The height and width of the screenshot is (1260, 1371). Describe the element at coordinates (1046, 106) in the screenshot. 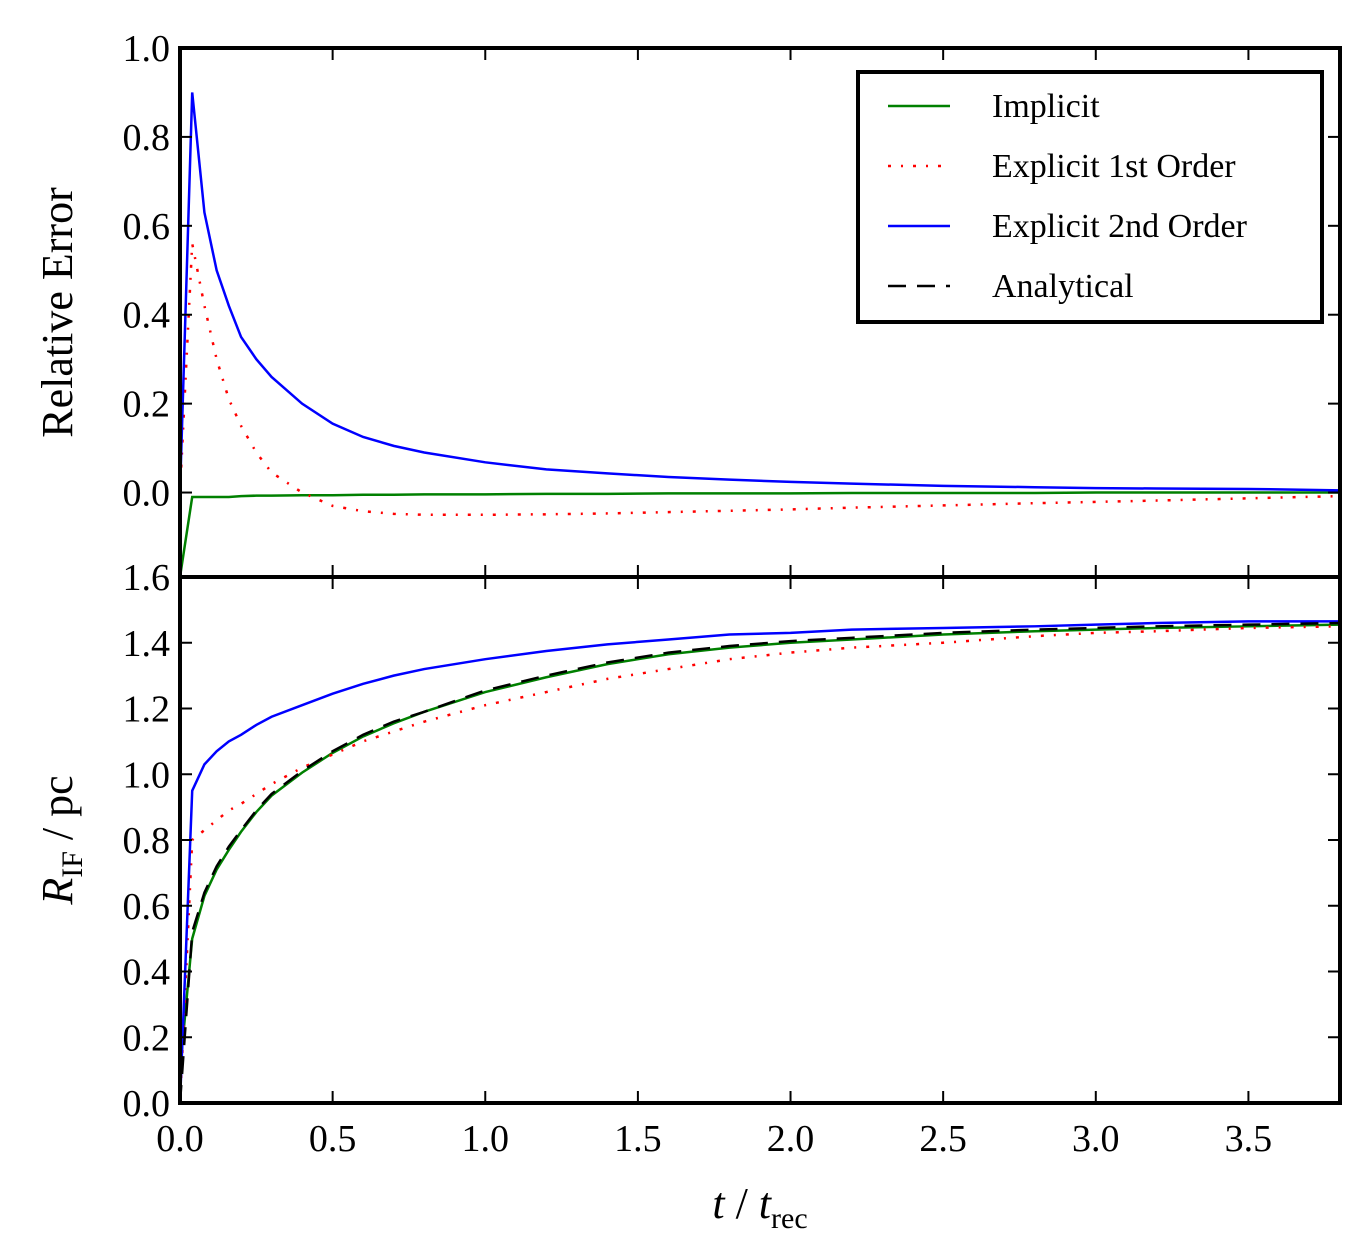

I see `legend-label: Implicit` at that location.